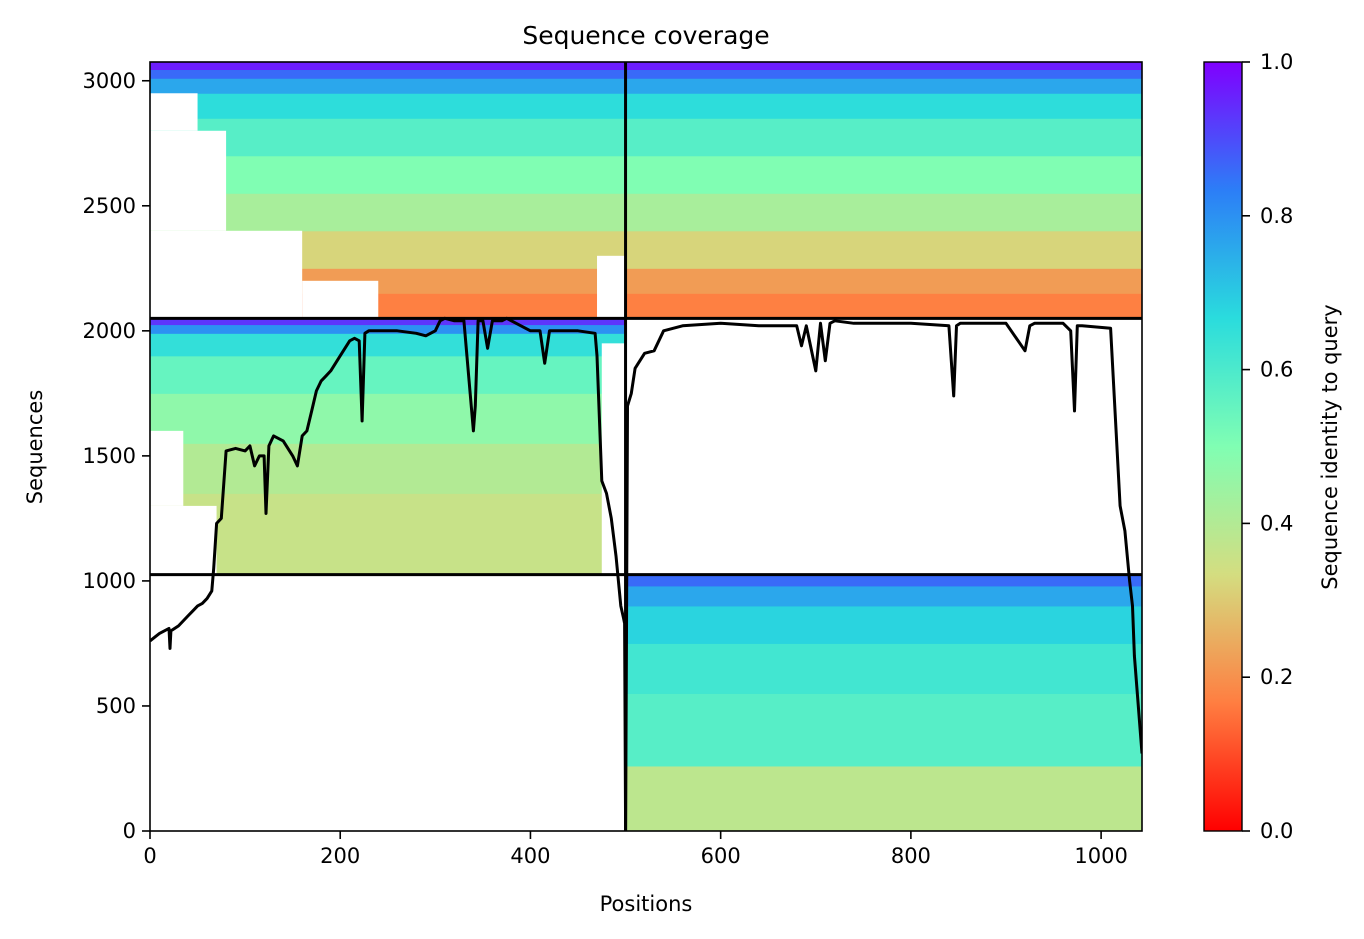  Describe the element at coordinates (35, 447) in the screenshot. I see `y-axis-label: Sequences` at that location.